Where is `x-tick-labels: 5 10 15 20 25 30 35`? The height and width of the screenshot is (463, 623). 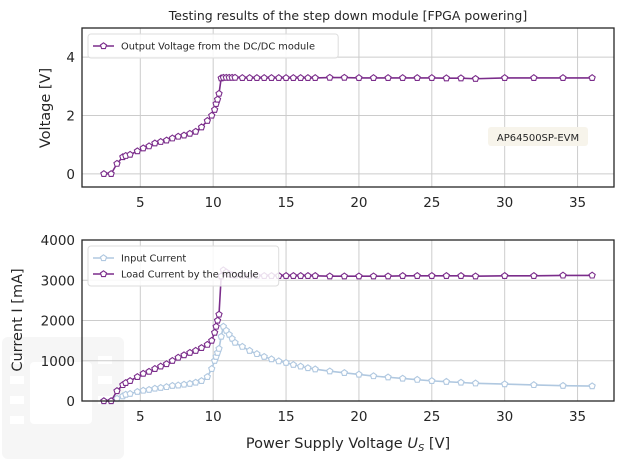 x-tick-labels: 5 10 15 20 25 30 35 is located at coordinates (361, 417).